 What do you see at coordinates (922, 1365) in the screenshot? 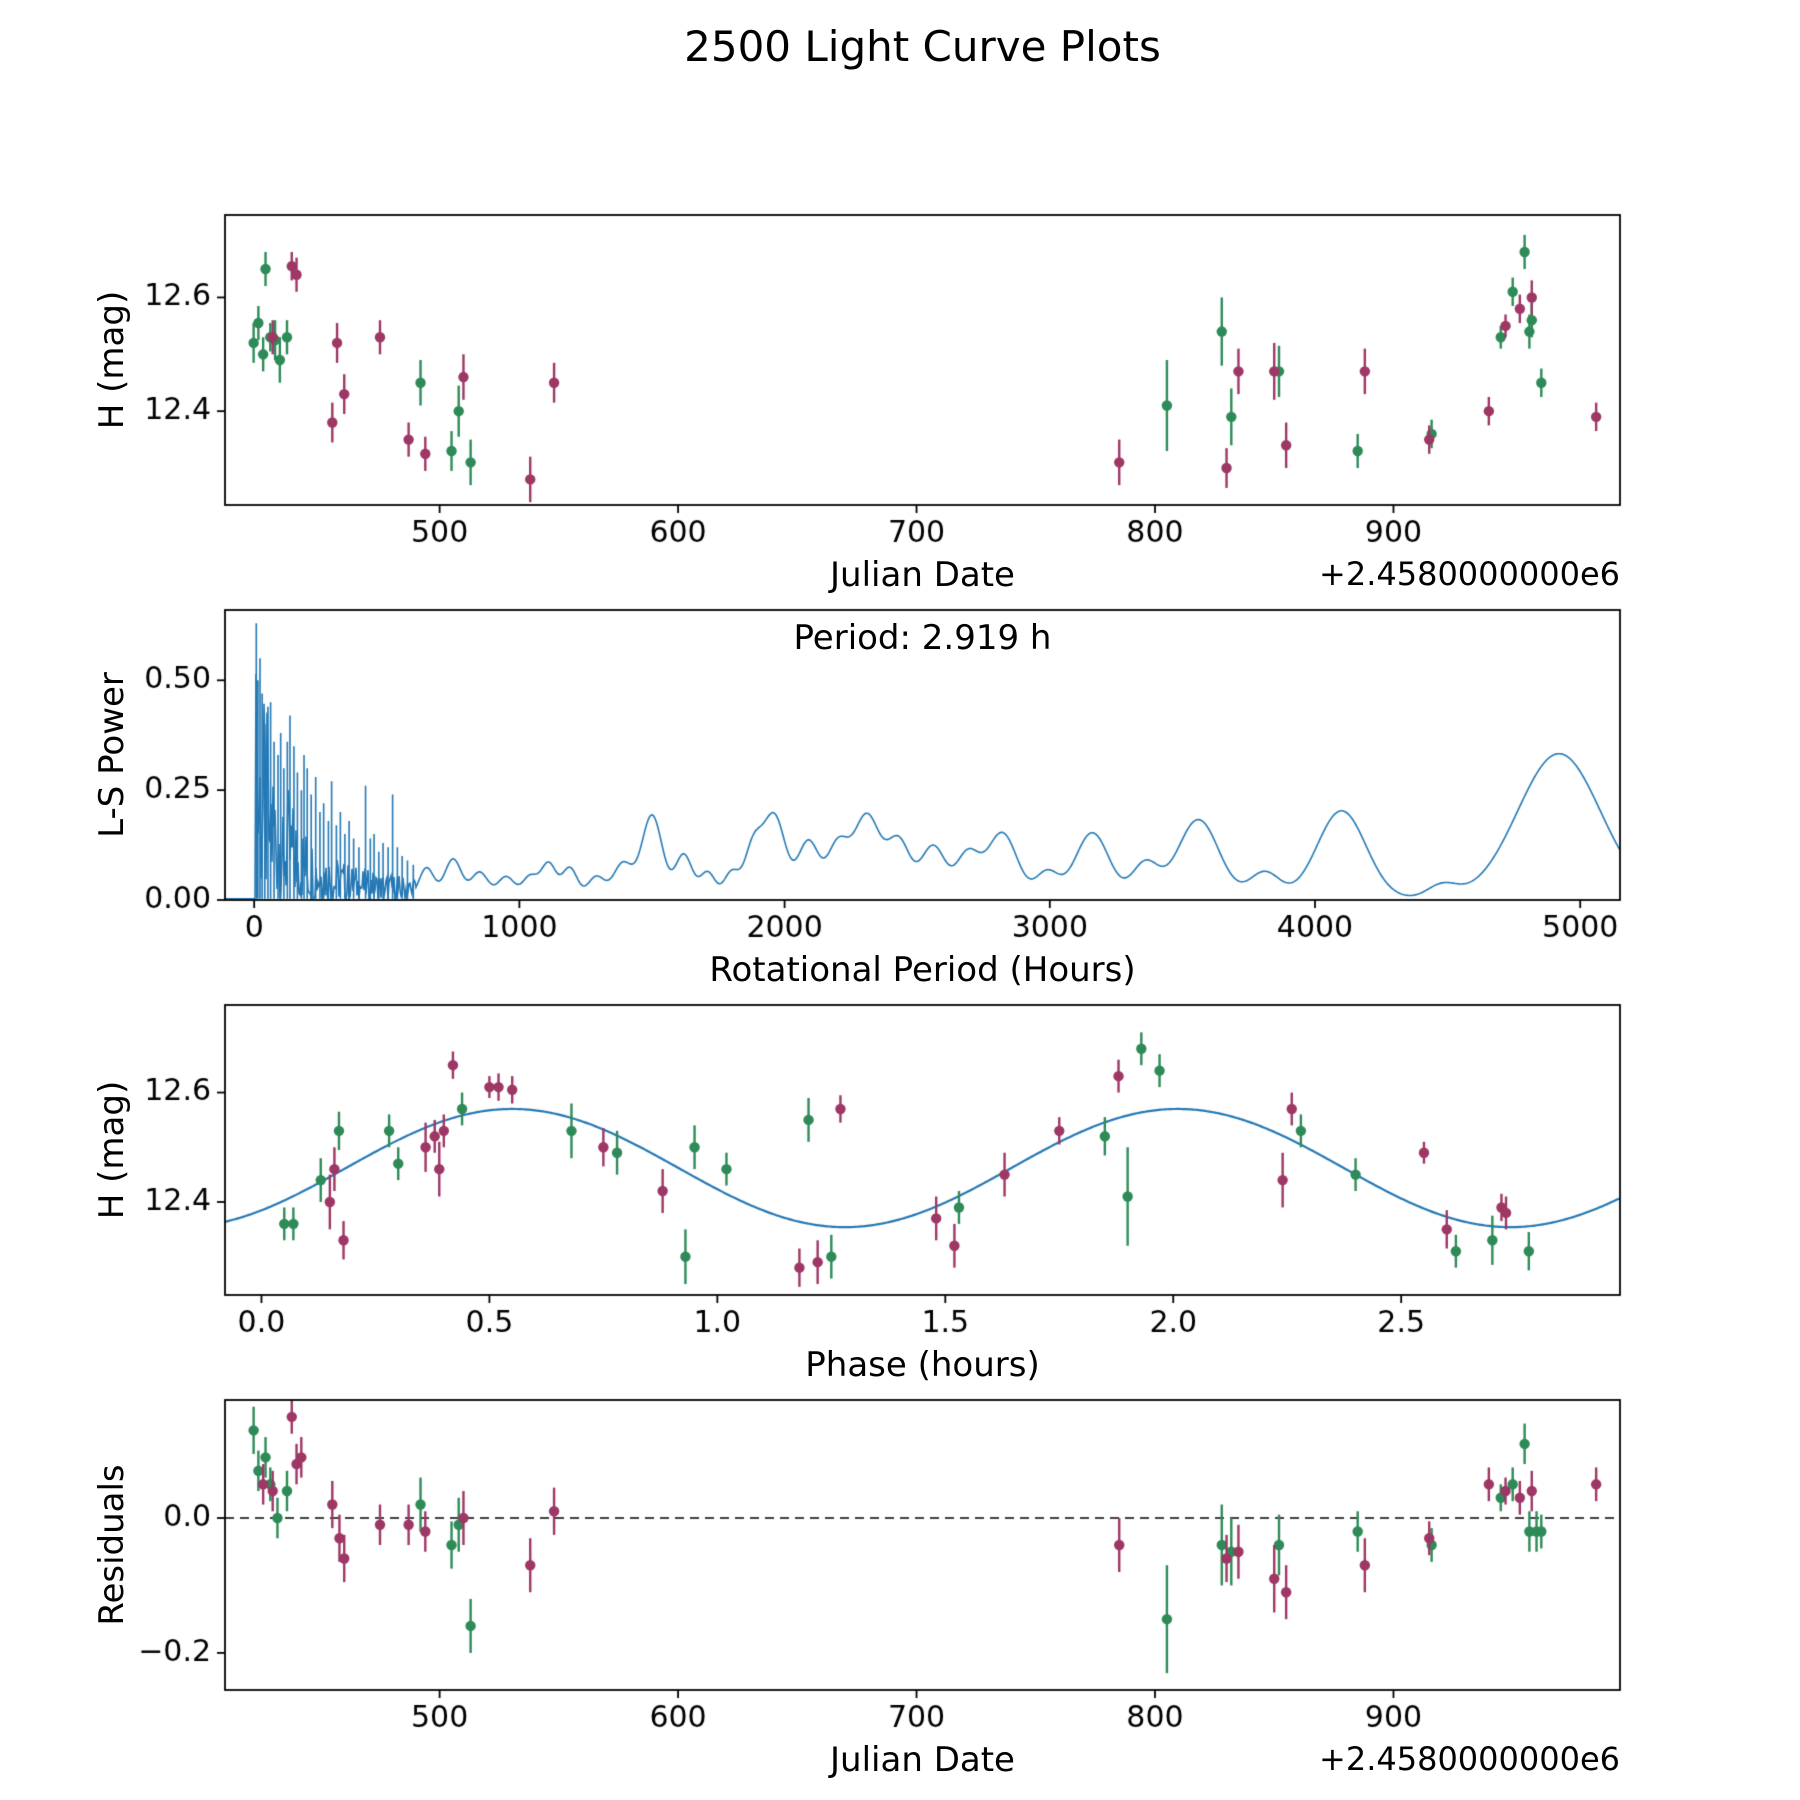
I see `axis-label-phase-hours: Phase (hours)` at bounding box center [922, 1365].